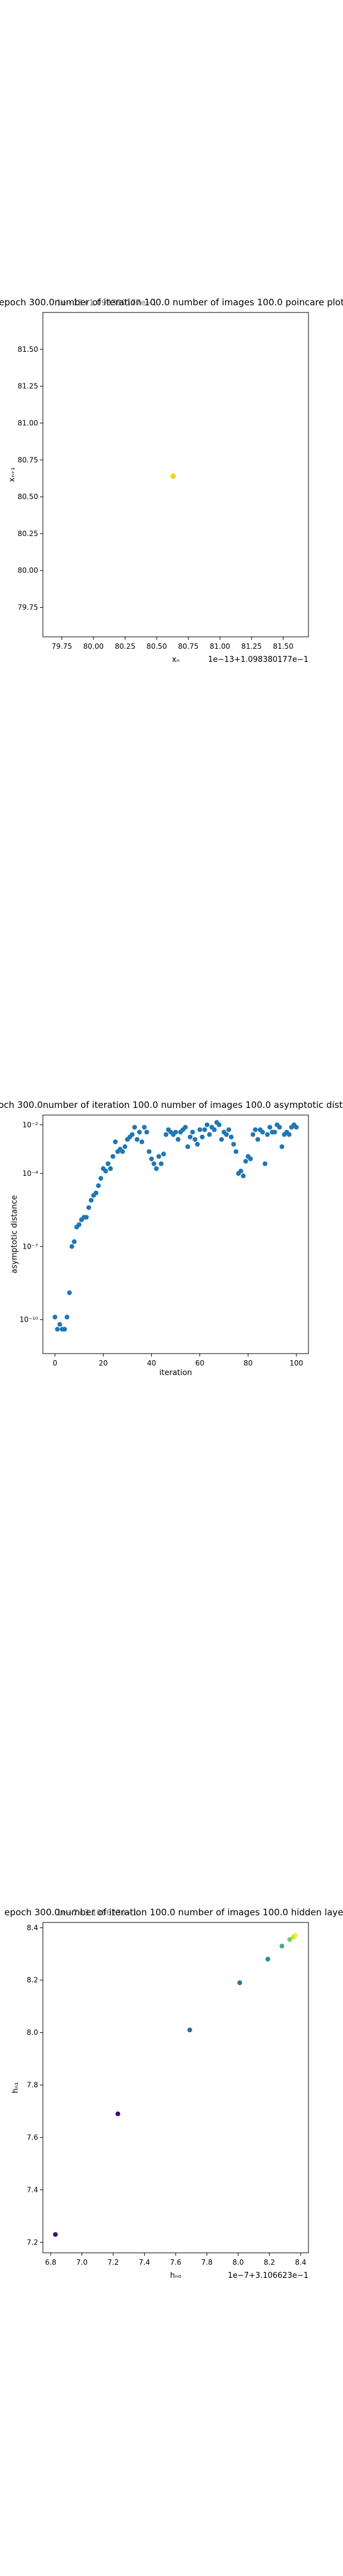 This screenshot has width=343, height=2576. Describe the element at coordinates (173, 644) in the screenshot. I see `x-axis: 79.75 80.00 80.25 80.50 80.75 81.00 81.25 81.50` at that location.